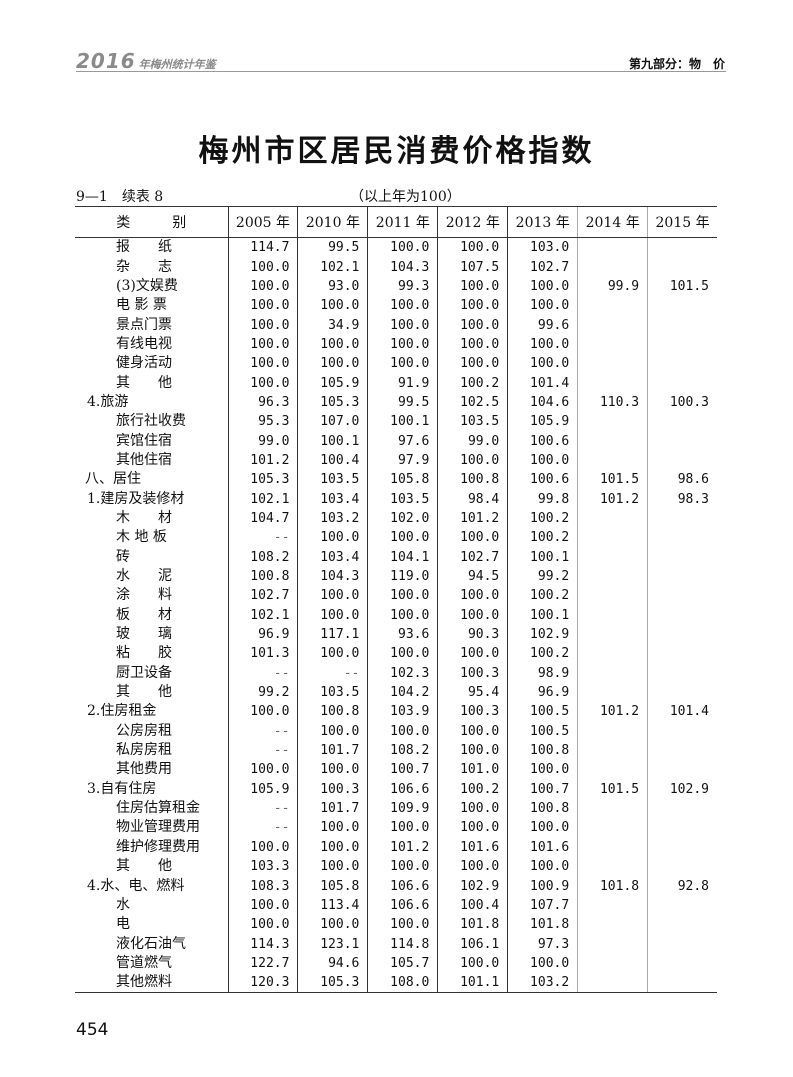 The width and height of the screenshot is (793, 1077). What do you see at coordinates (123, 924) in the screenshot?
I see `row-label: 电` at bounding box center [123, 924].